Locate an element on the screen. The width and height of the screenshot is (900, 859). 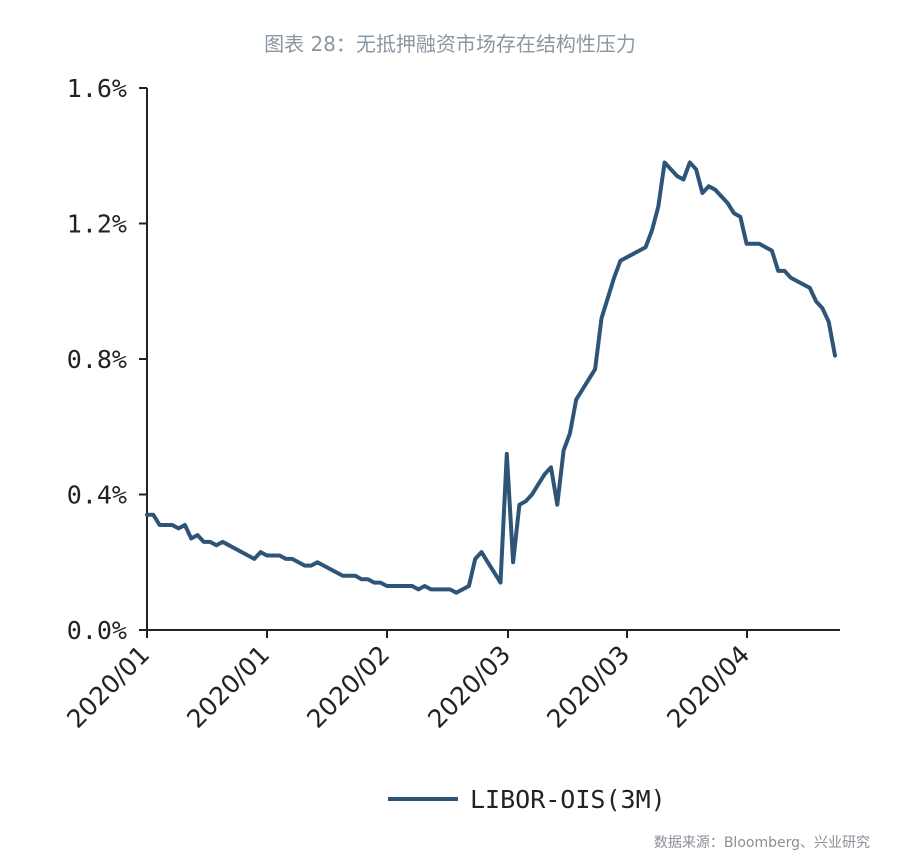
legend-label: LIBOR-OIS(3M) is located at coordinates (568, 799).